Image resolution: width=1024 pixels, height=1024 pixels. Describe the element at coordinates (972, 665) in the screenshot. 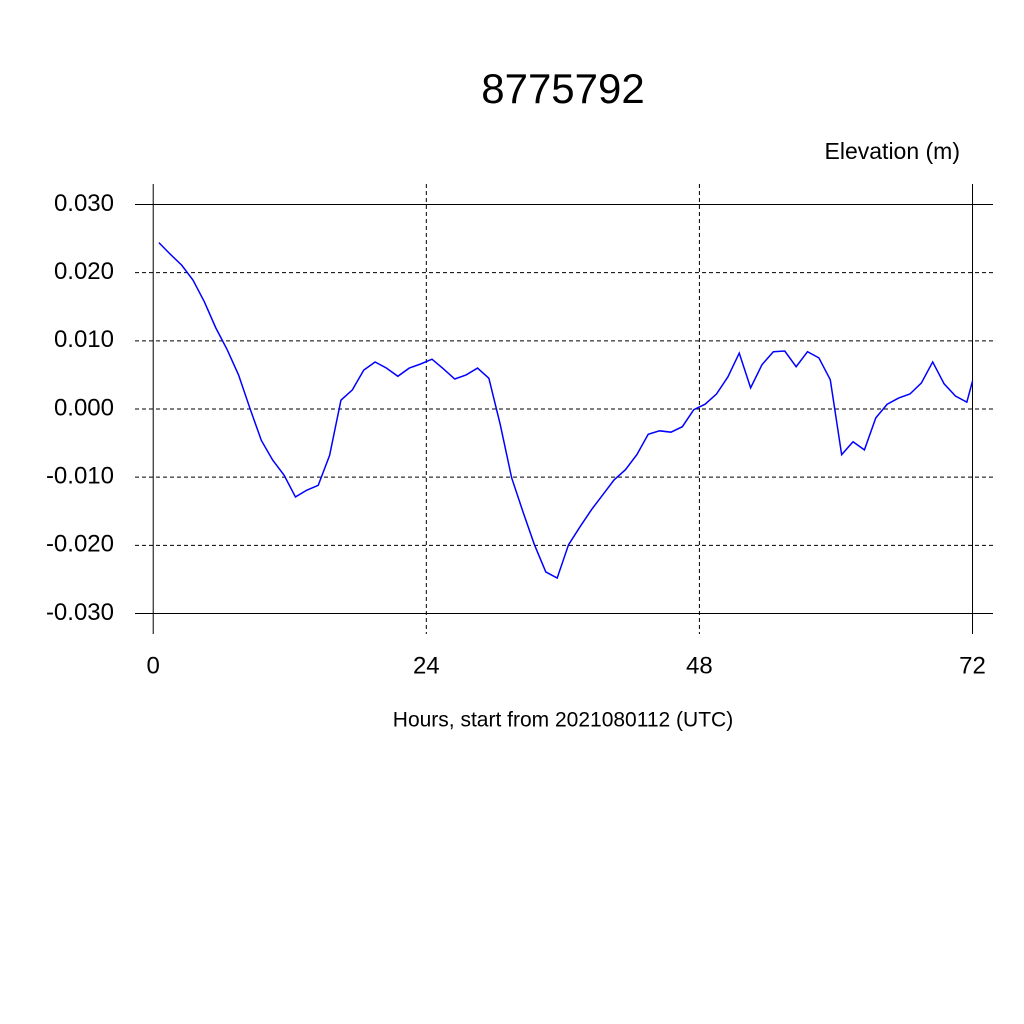

I see `x-tick-label: 72` at that location.